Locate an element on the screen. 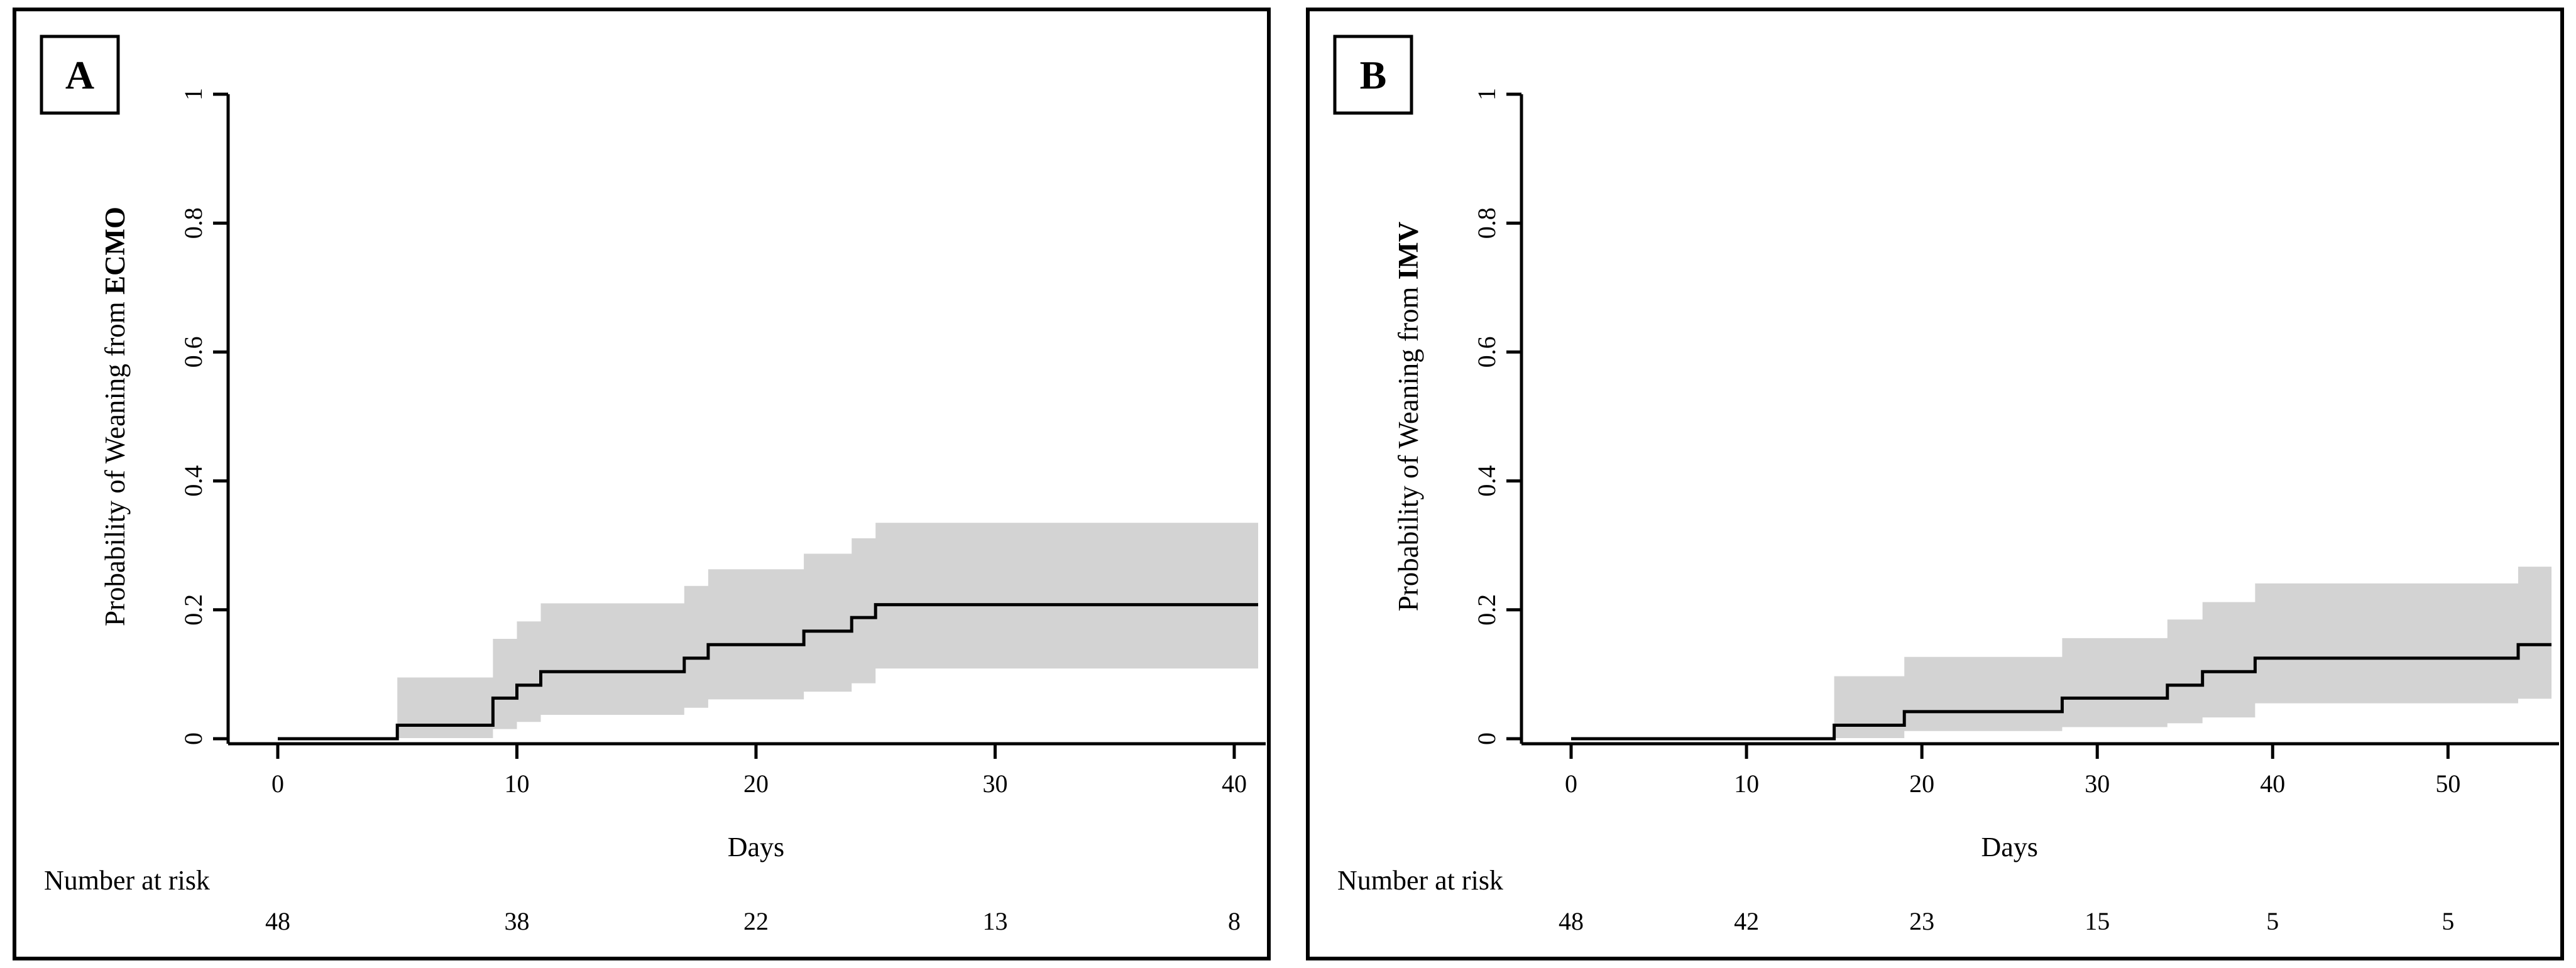 The width and height of the screenshot is (2576, 968). number-at-risk-value: 15 is located at coordinates (2097, 921).